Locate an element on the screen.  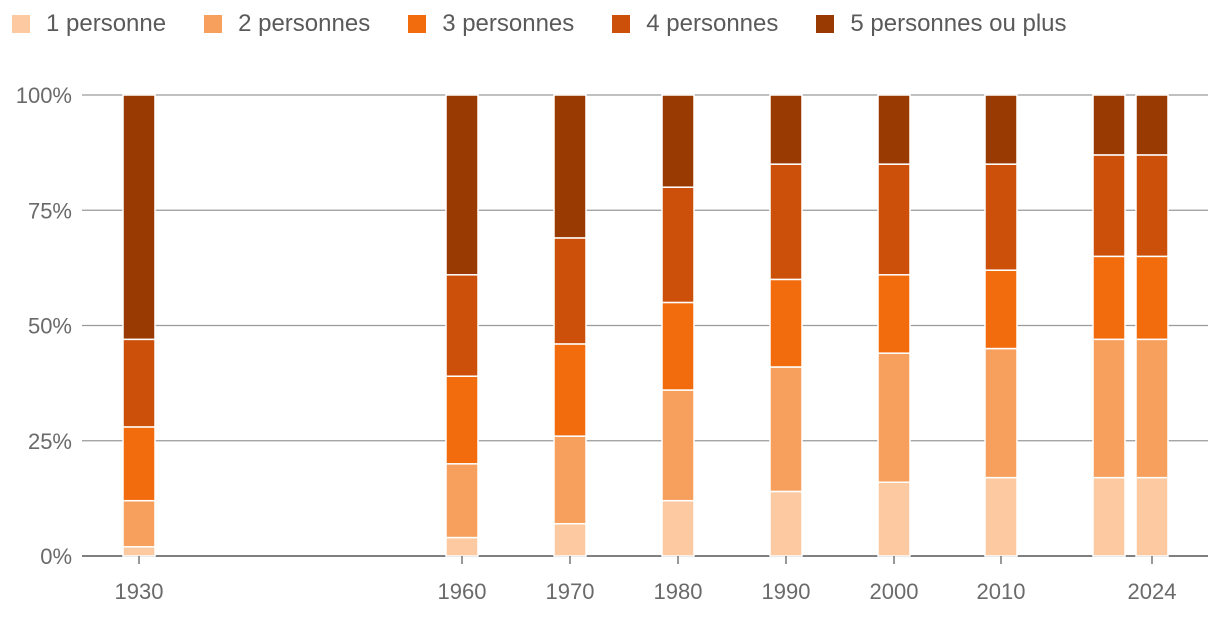
x-tick-label: 2010 is located at coordinates (1001, 591).